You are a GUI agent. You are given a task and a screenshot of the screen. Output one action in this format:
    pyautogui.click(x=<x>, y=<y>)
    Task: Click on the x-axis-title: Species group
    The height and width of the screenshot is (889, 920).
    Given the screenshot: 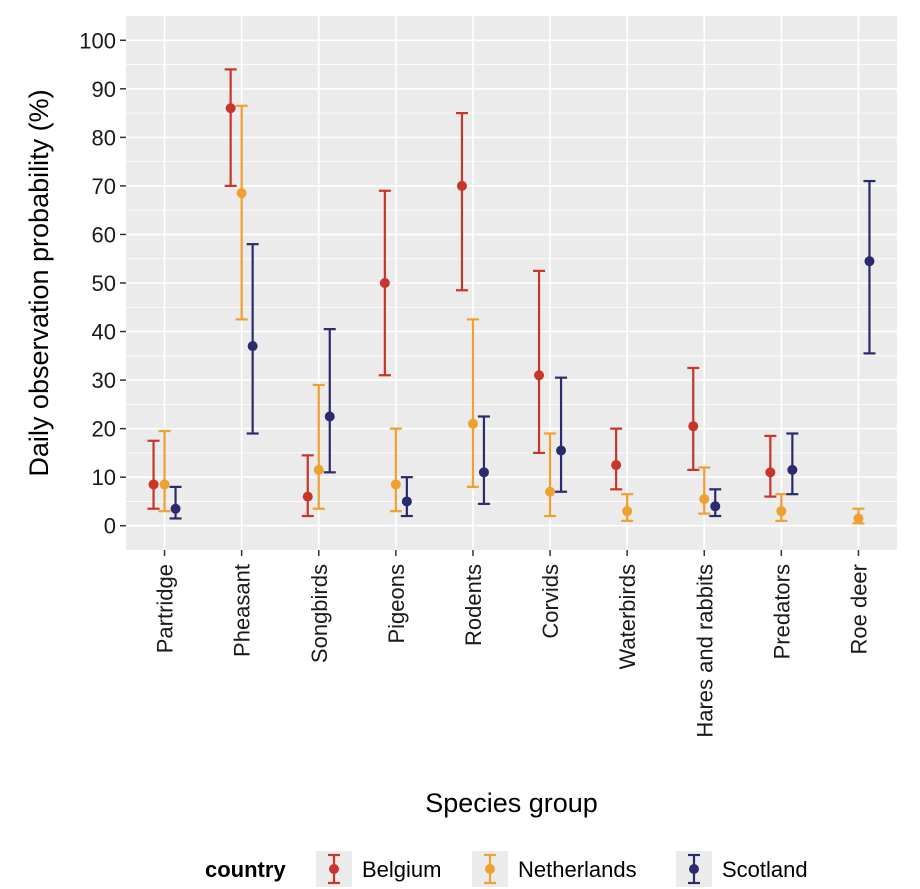 What is the action you would take?
    pyautogui.click(x=511, y=803)
    